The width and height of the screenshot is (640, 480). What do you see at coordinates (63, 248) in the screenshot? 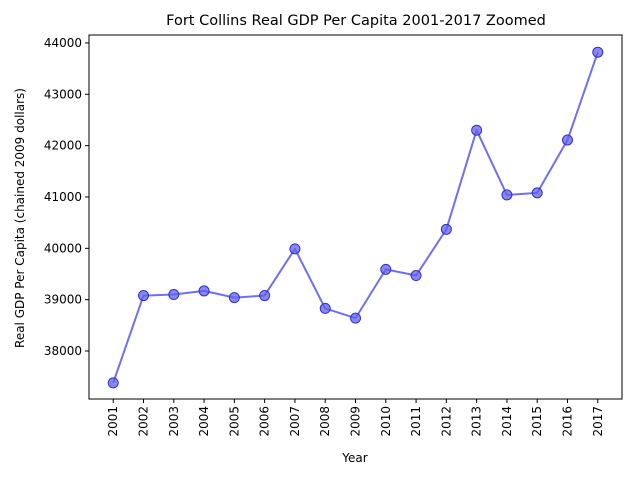
I see `y-tick-label: 40000` at bounding box center [63, 248].